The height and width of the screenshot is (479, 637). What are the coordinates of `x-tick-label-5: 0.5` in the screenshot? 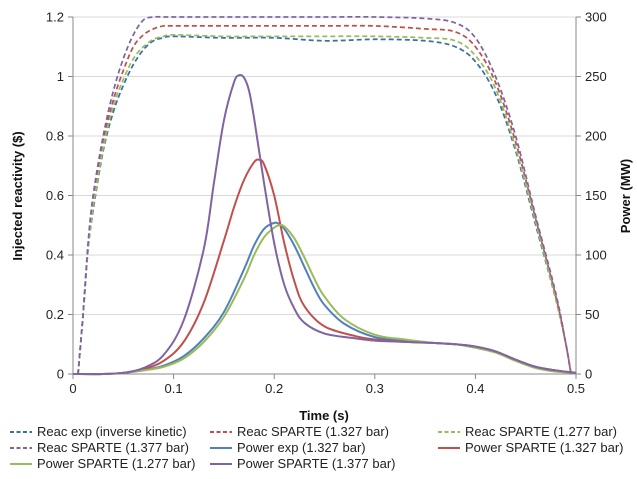 It's located at (576, 388).